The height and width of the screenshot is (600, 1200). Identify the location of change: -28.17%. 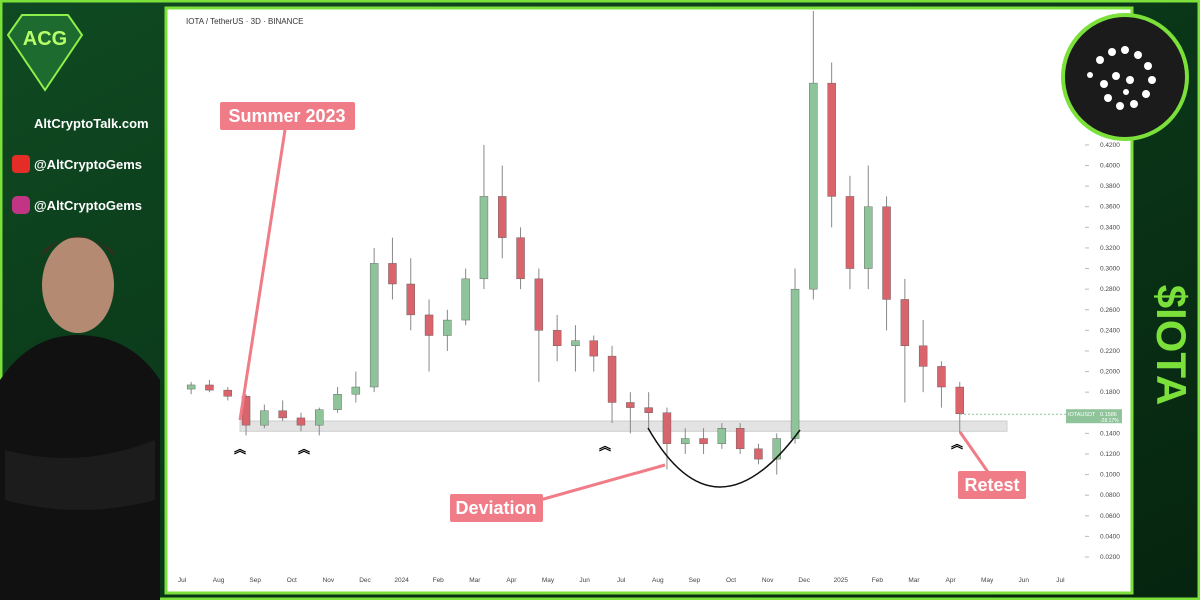
(1109, 421).